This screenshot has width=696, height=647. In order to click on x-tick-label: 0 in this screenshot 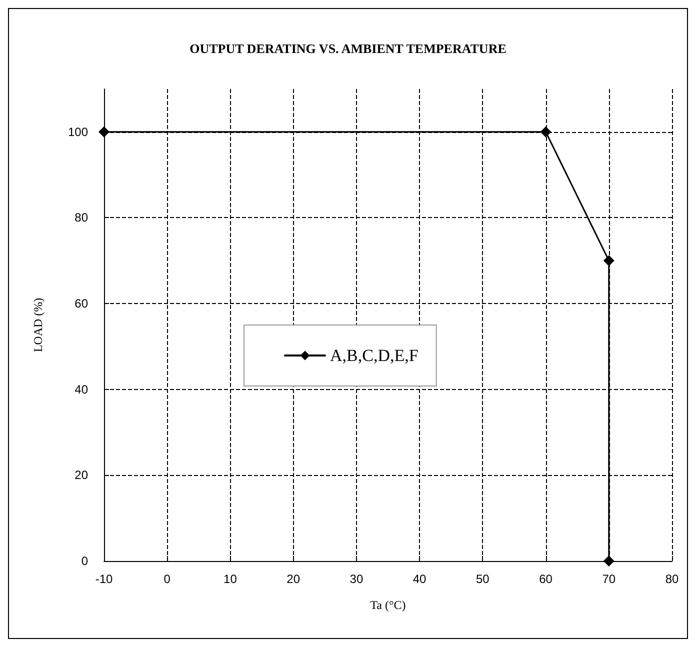, I will do `click(167, 579)`.